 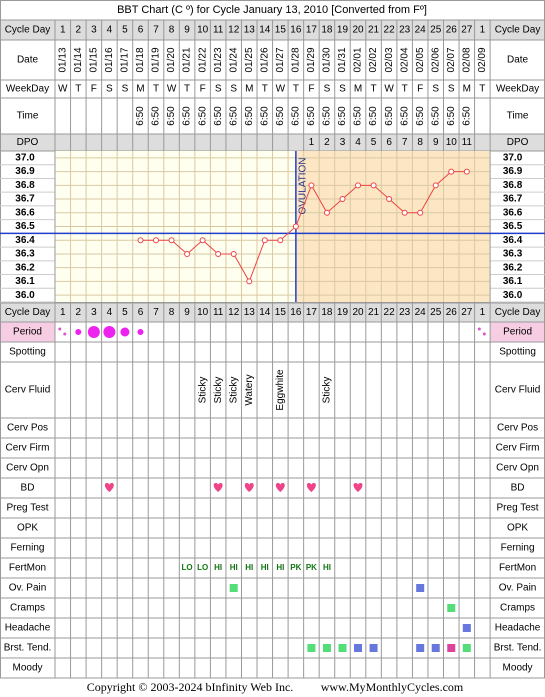 I want to click on symptom-mark, so click(x=435, y=648).